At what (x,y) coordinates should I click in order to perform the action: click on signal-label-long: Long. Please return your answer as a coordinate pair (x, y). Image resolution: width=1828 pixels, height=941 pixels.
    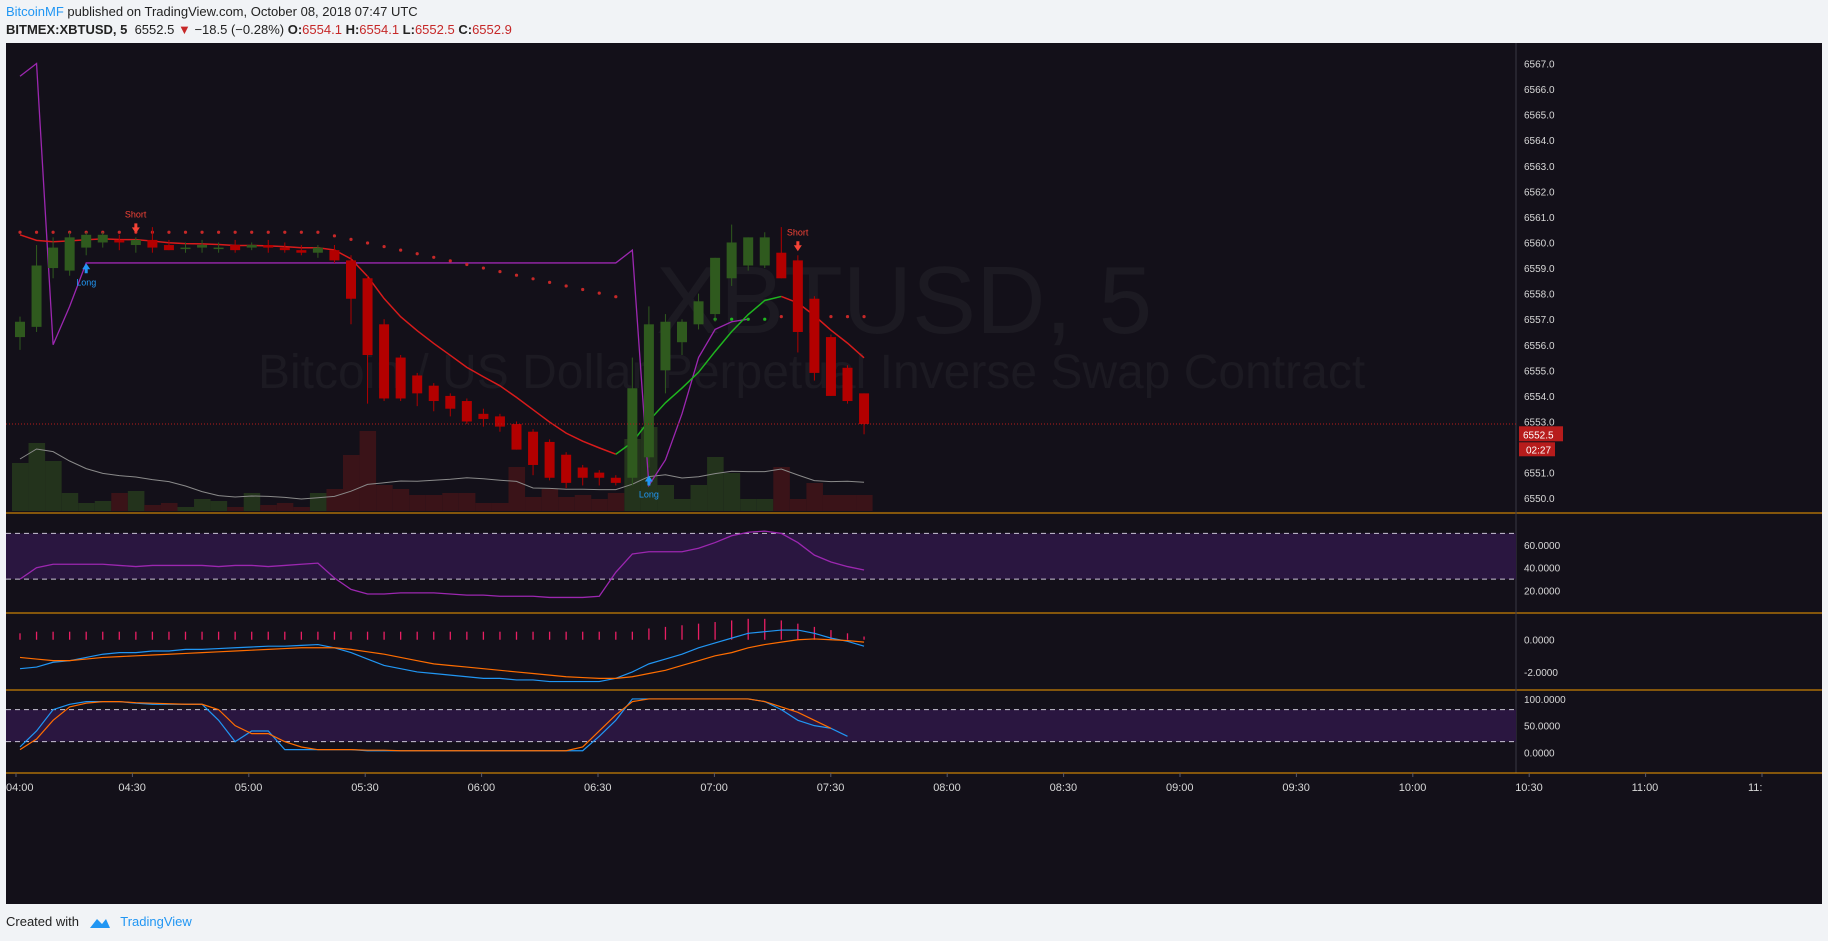
    Looking at the image, I should click on (86, 282).